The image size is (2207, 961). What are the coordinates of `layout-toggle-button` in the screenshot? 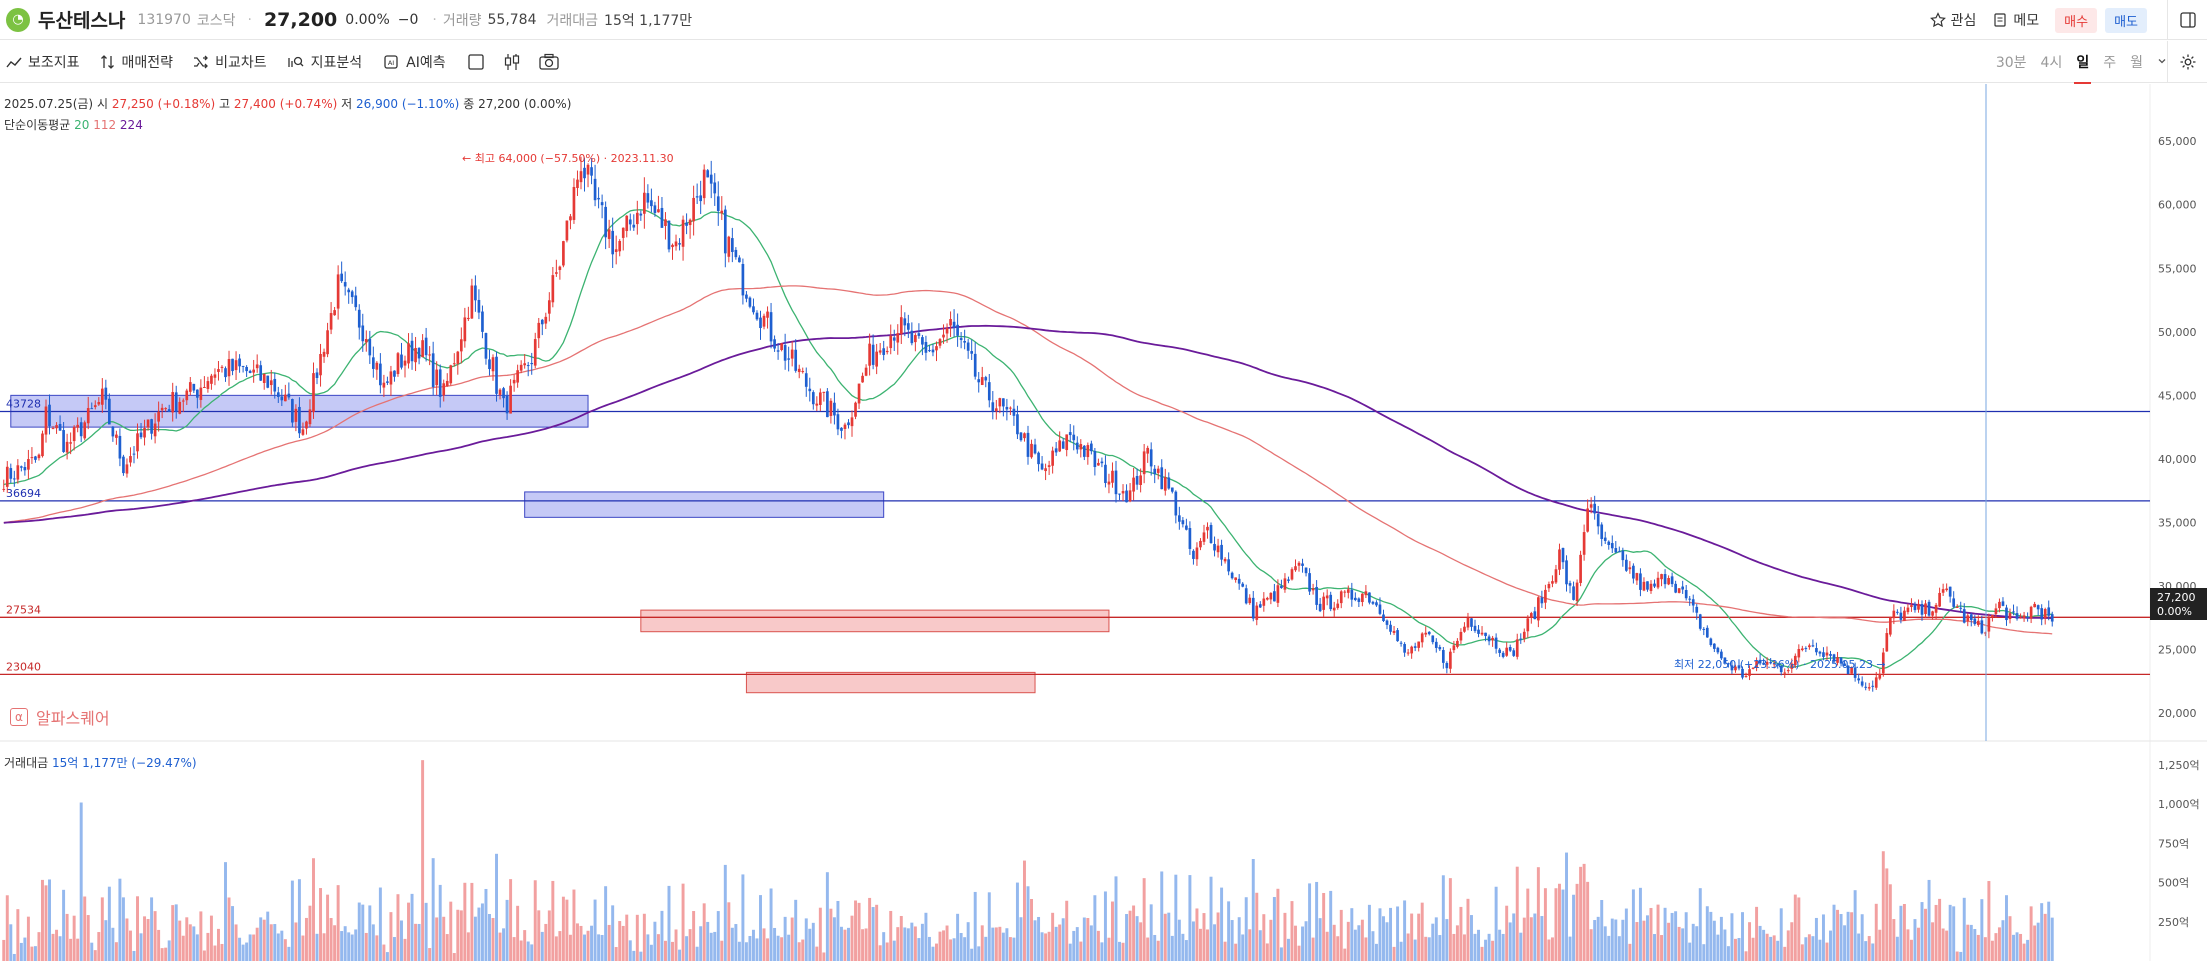 It's located at (2187, 20).